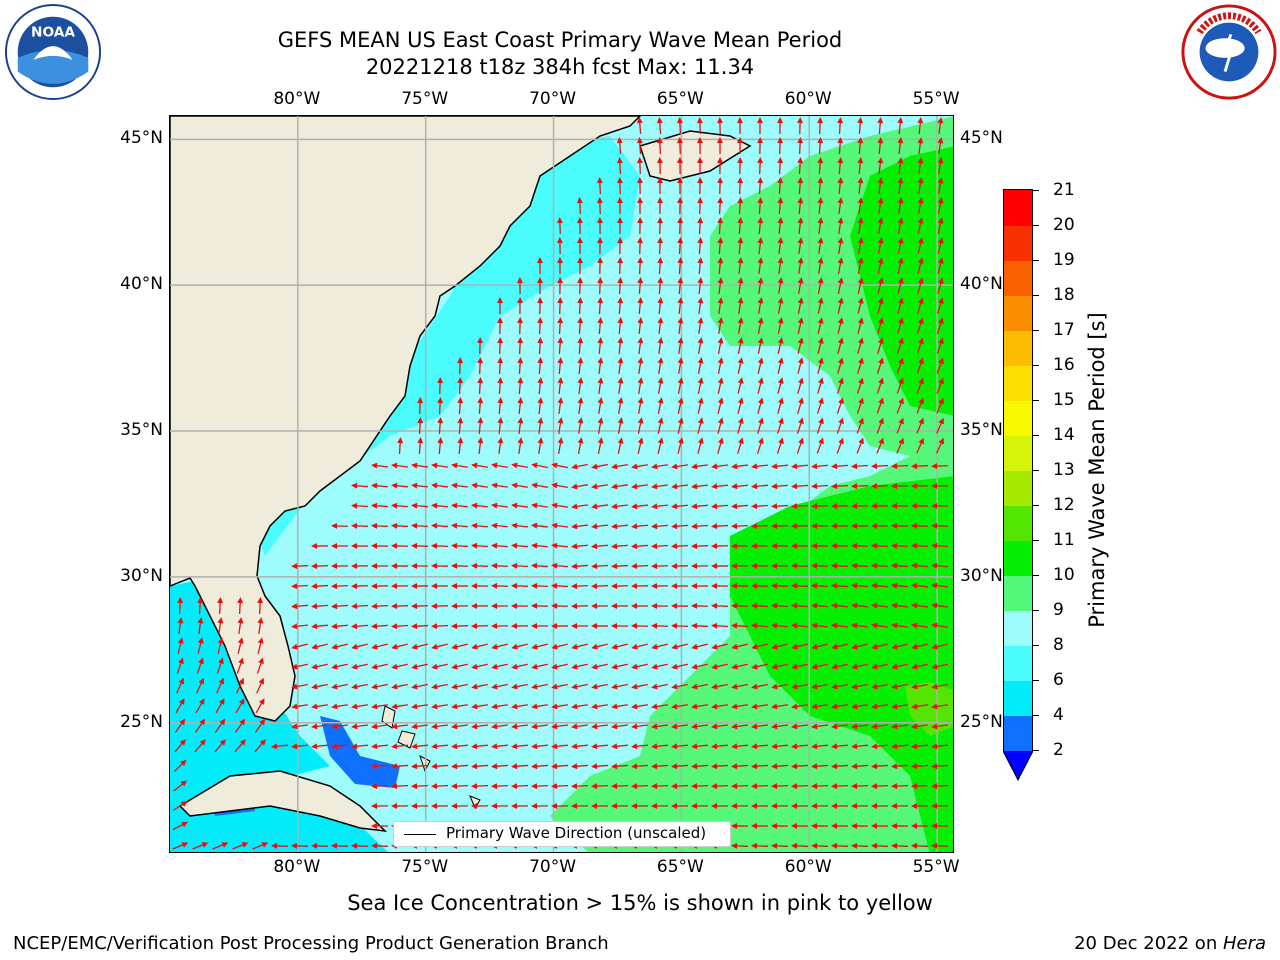 The height and width of the screenshot is (960, 1280). I want to click on colorbar-tick-label: 4, so click(1058, 715).